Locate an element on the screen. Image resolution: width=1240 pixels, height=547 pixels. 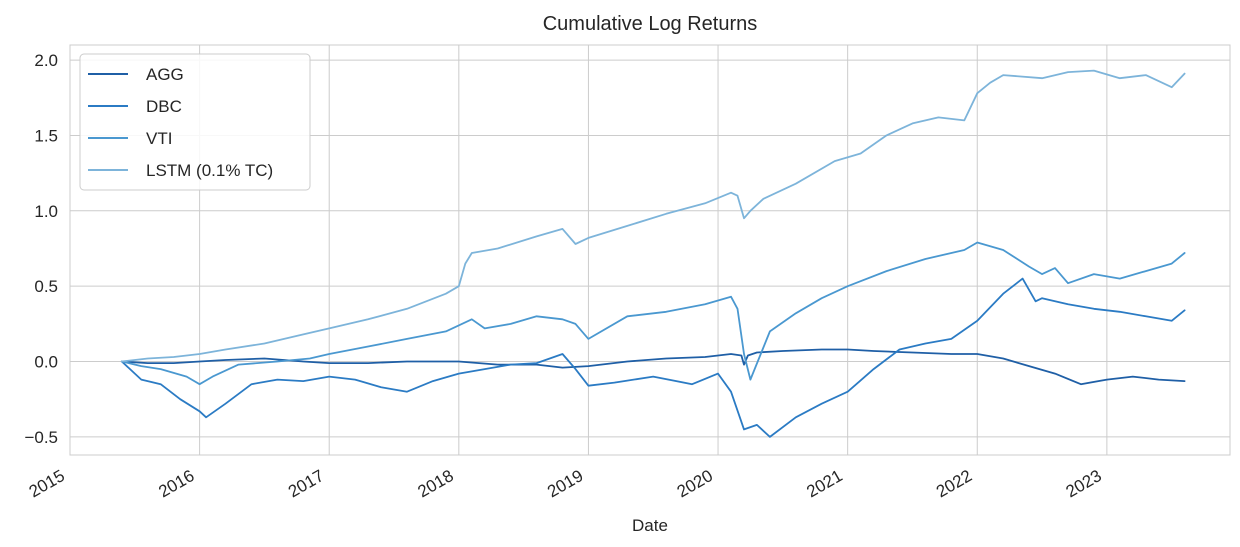
x-tick-label: 2017 is located at coordinates (306, 483).